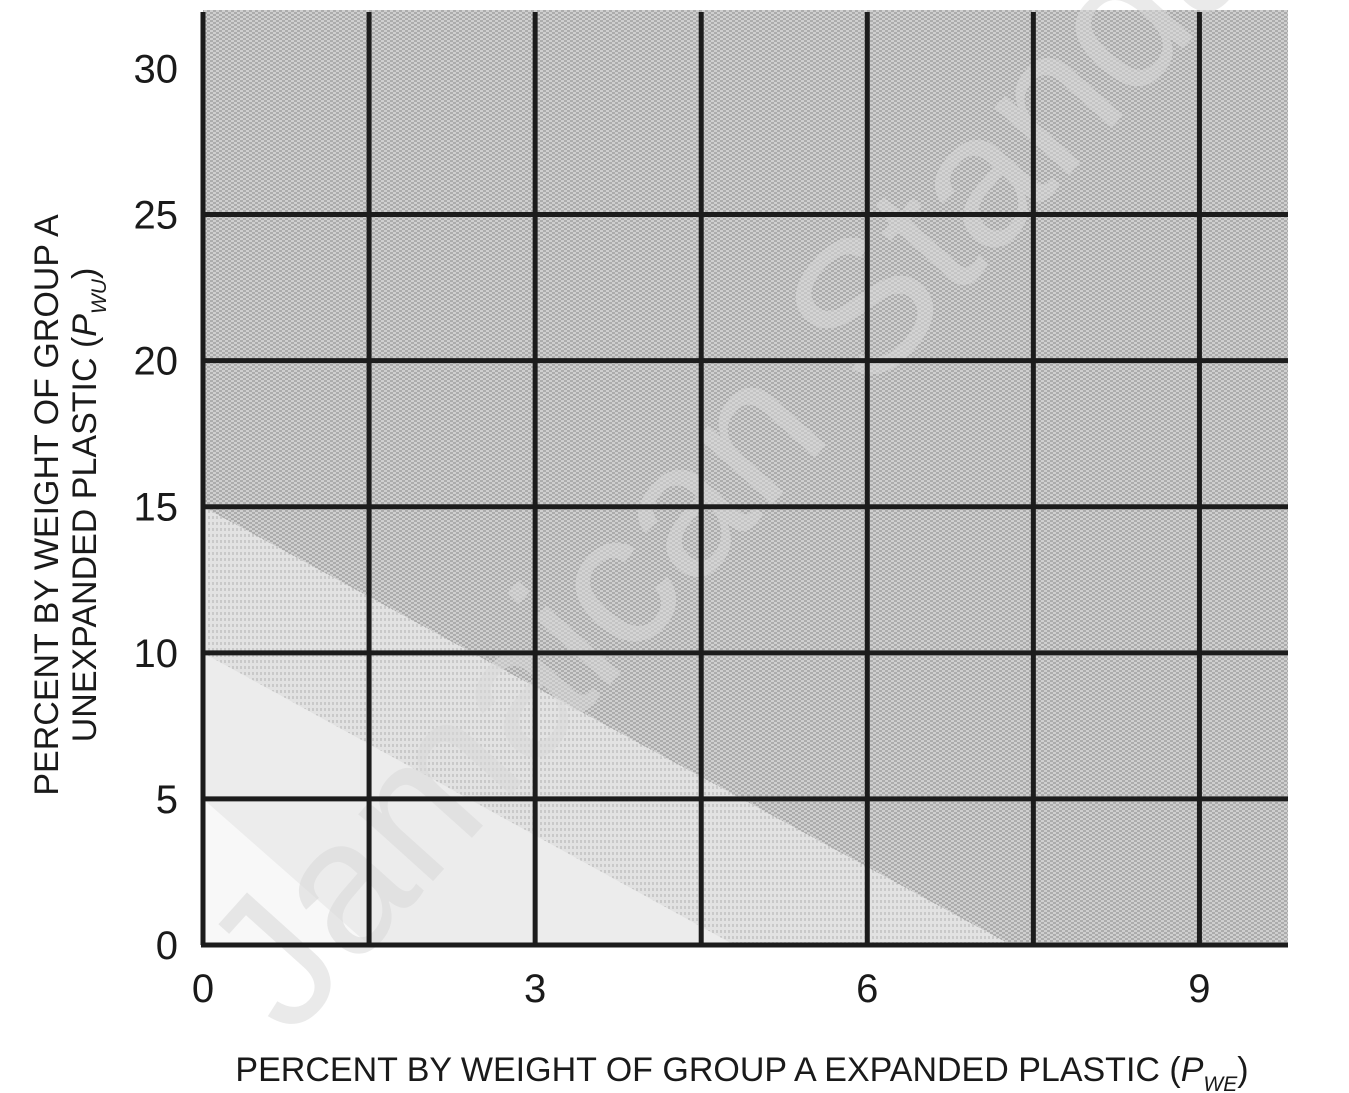 This screenshot has width=1349, height=1093. I want to click on y-tick-label: 20, so click(156, 362).